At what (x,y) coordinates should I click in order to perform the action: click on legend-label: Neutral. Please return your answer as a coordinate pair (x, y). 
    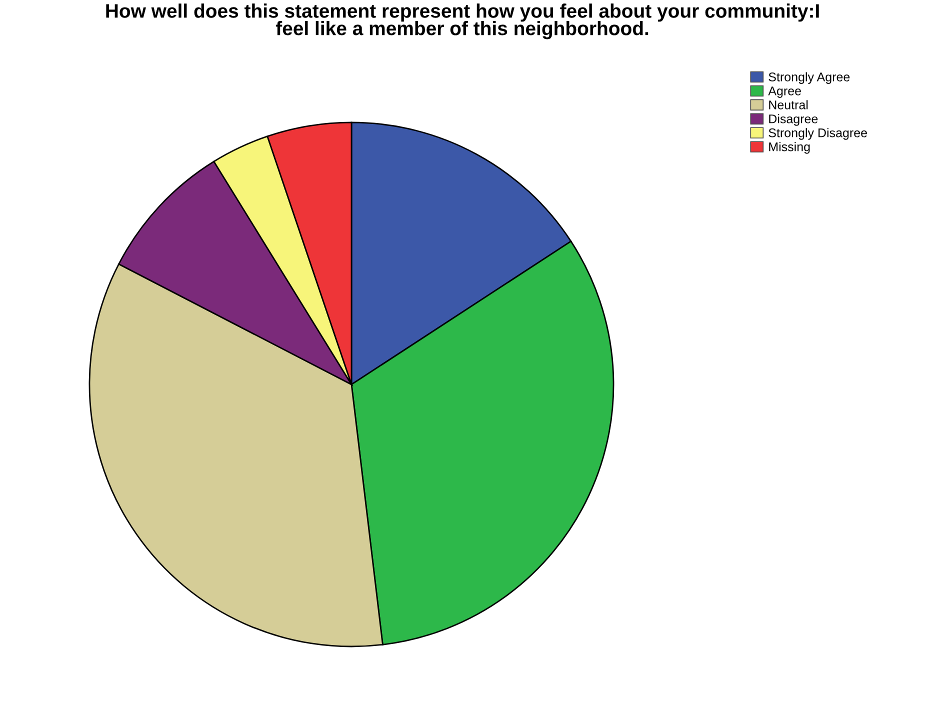
    Looking at the image, I should click on (788, 105).